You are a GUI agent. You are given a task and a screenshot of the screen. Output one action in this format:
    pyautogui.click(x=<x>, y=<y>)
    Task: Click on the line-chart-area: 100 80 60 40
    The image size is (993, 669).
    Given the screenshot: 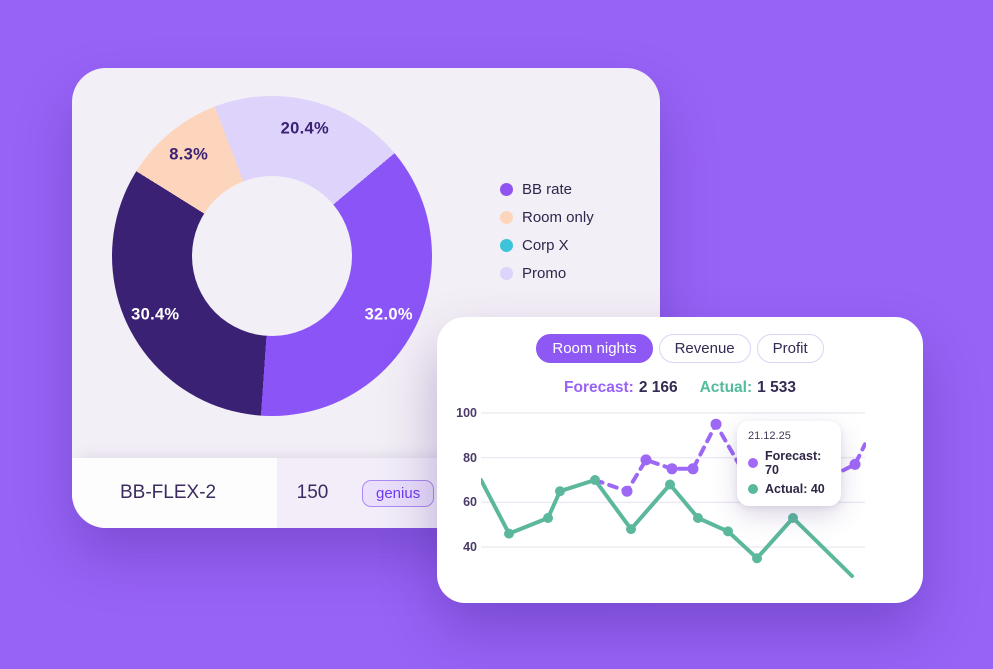 What is the action you would take?
    pyautogui.click(x=680, y=501)
    